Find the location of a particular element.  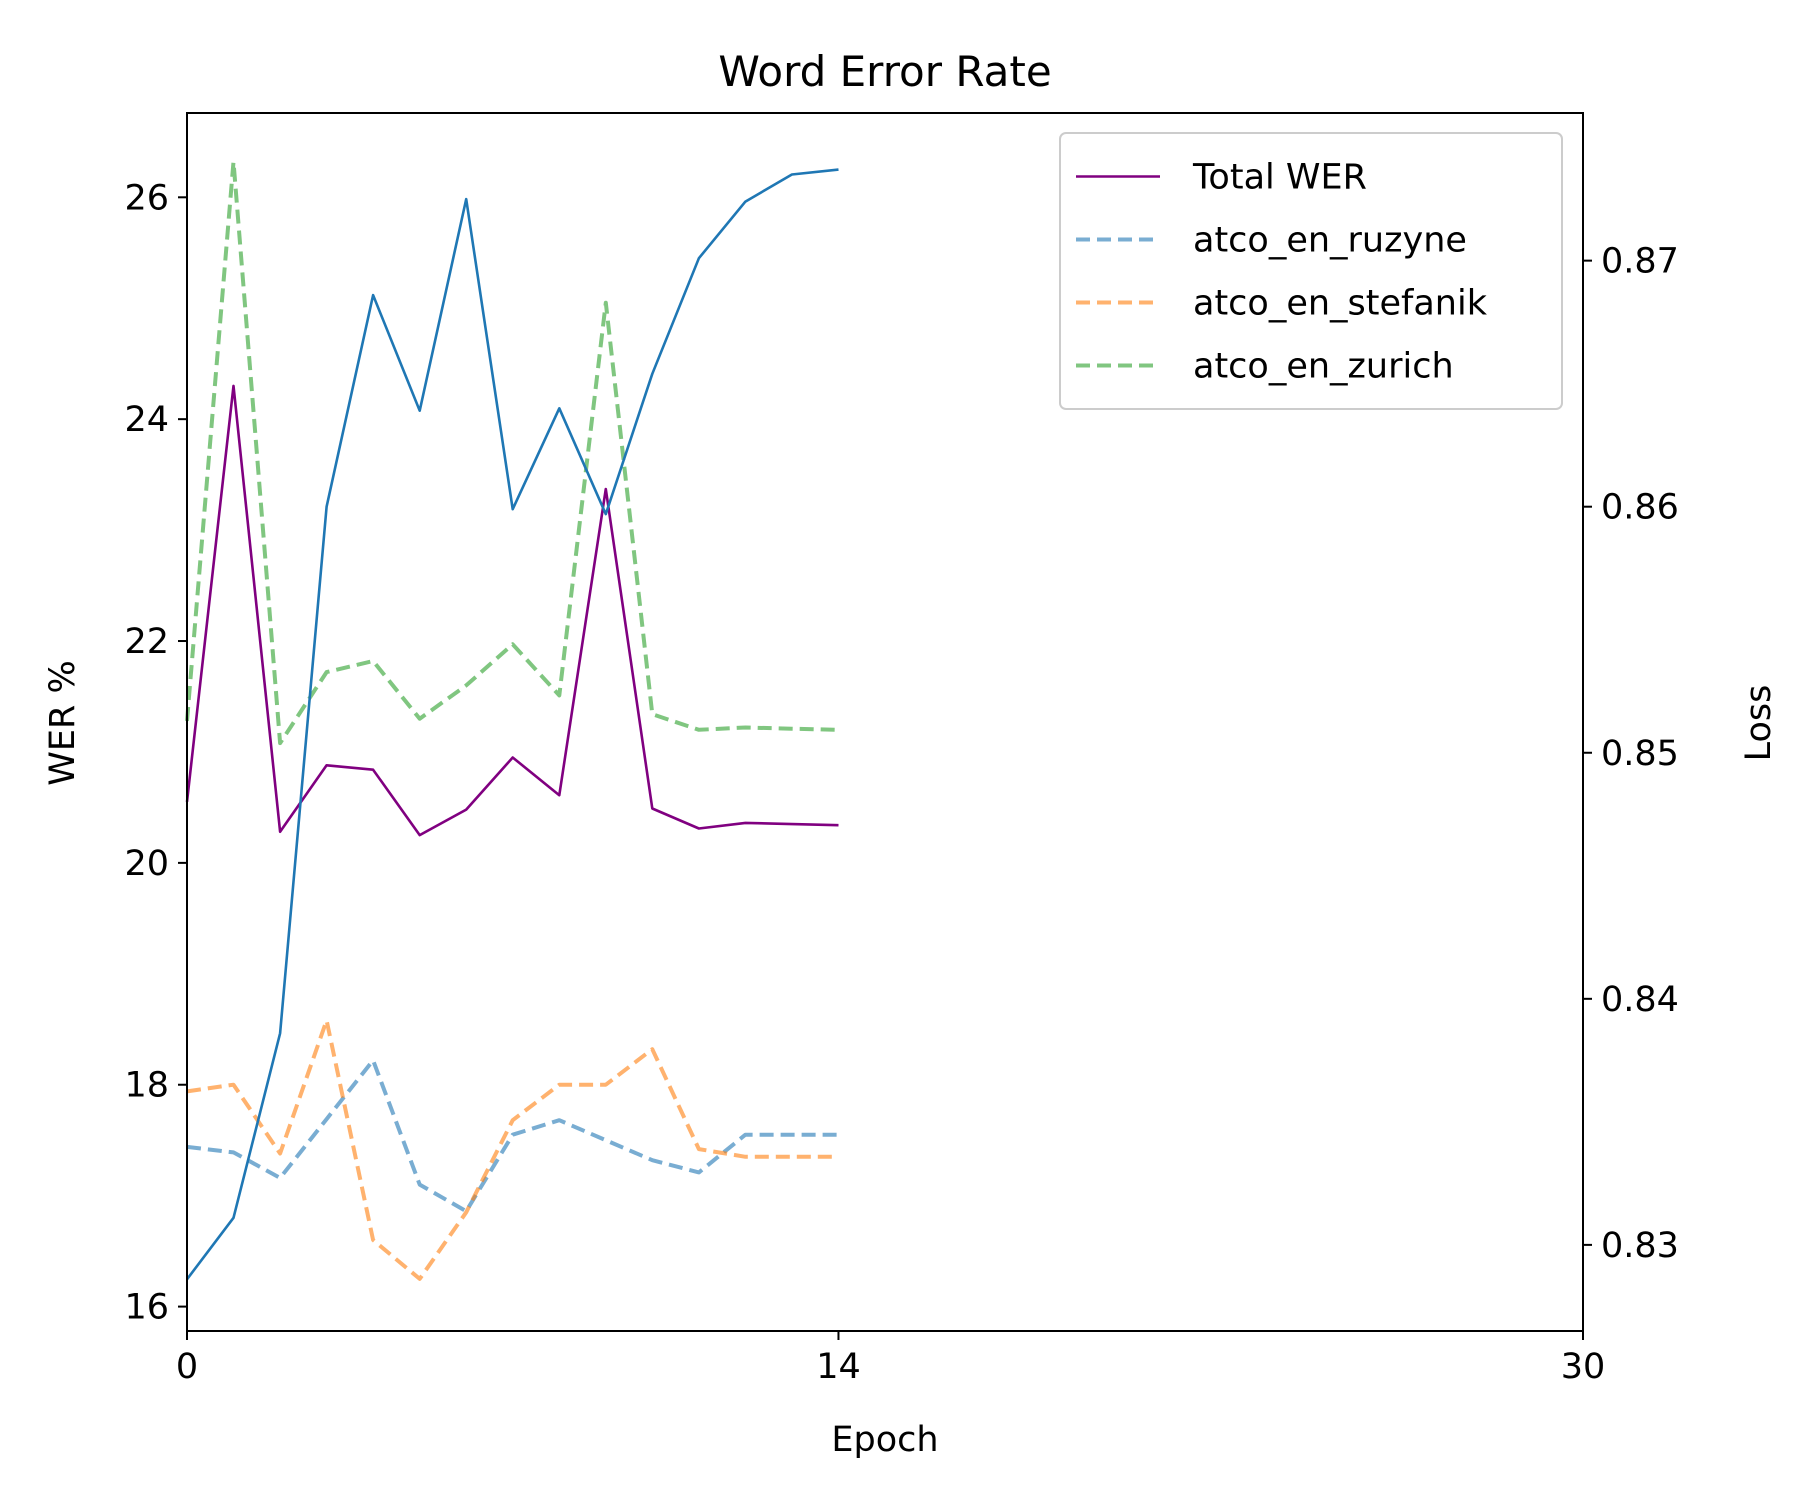

y-tick-label: 16 is located at coordinates (146, 1308).